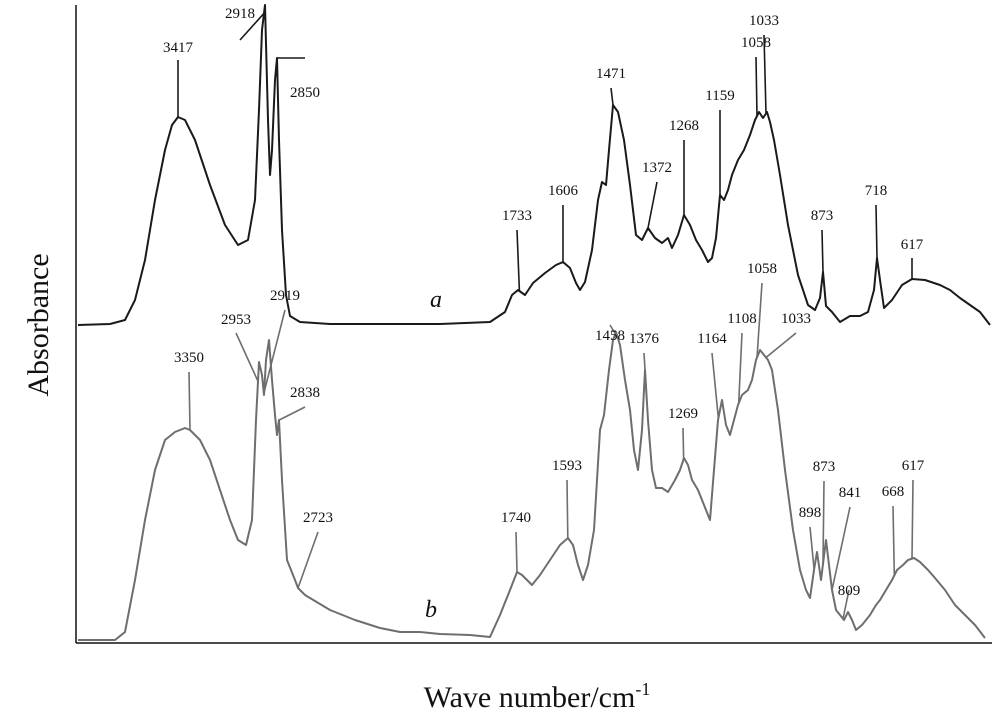 The height and width of the screenshot is (723, 1000). What do you see at coordinates (644, 339) in the screenshot?
I see `series-b-peak-label-1376: 1376` at bounding box center [644, 339].